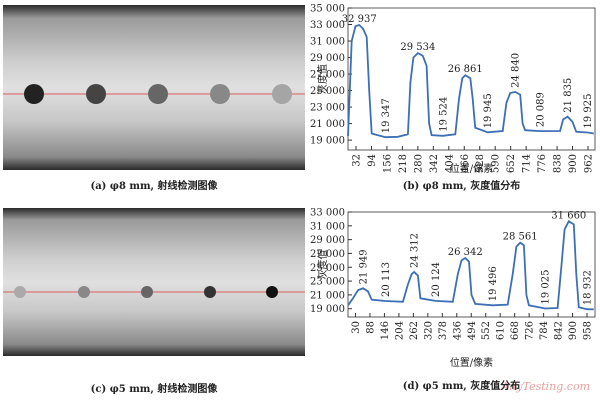 This screenshot has height=401, width=600. What do you see at coordinates (457, 330) in the screenshot?
I see `x-tick-label: 436` at bounding box center [457, 330].